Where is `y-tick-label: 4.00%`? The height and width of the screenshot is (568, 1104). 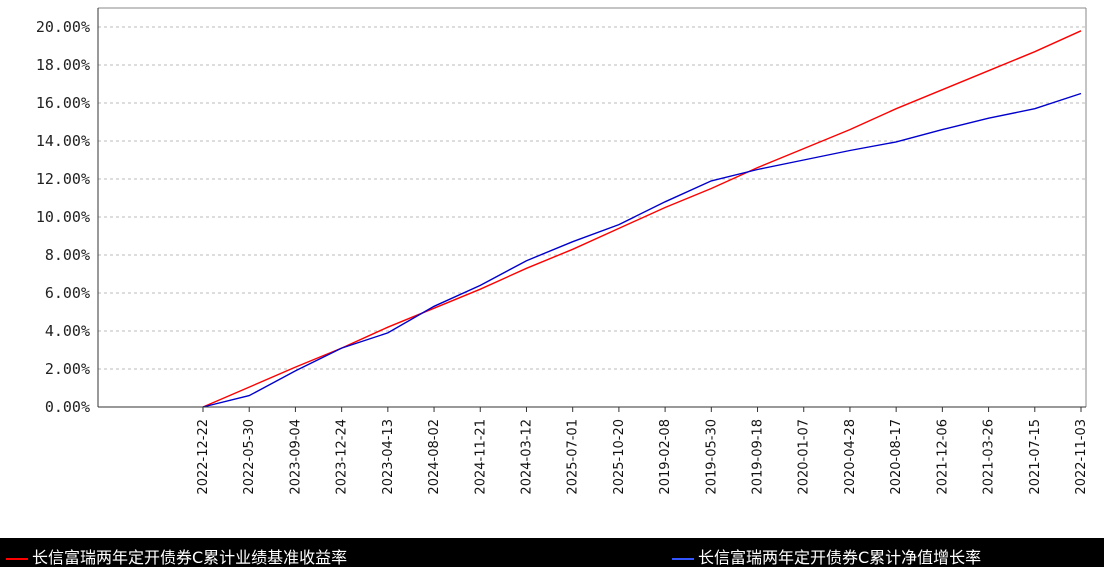
y-tick-label: 4.00% is located at coordinates (67, 331).